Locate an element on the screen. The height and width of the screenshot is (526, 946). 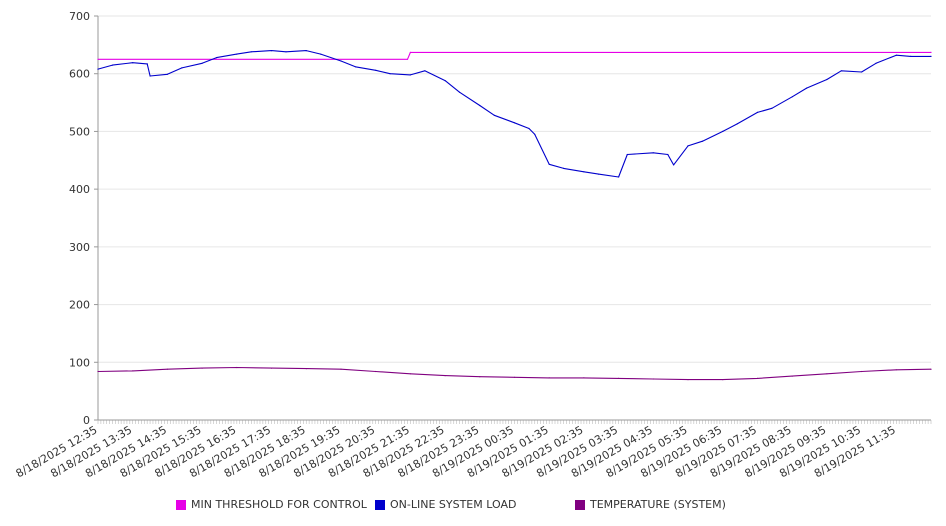
legend-label-min-threshold: MIN THRESHOLD FOR CONTROL is located at coordinates (279, 504).